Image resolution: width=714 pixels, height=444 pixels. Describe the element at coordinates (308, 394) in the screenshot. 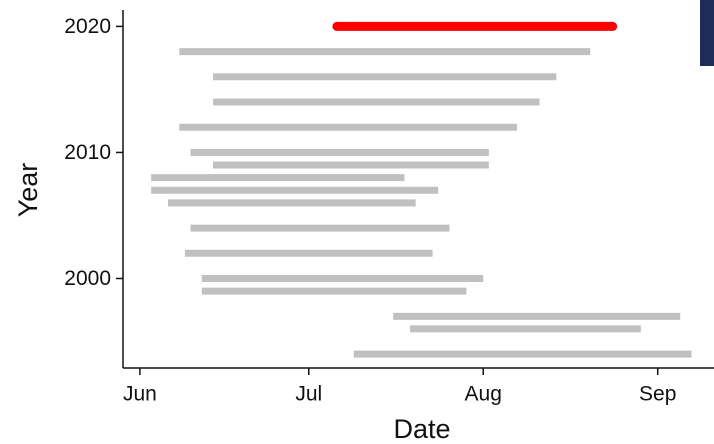

I see `x-tick-label: Jul` at that location.